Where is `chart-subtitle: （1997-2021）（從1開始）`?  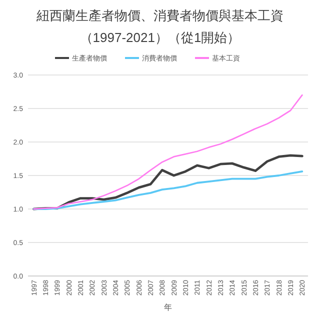
chart-subtitle: （1997-2021）（從1開始） is located at coordinates (160, 37).